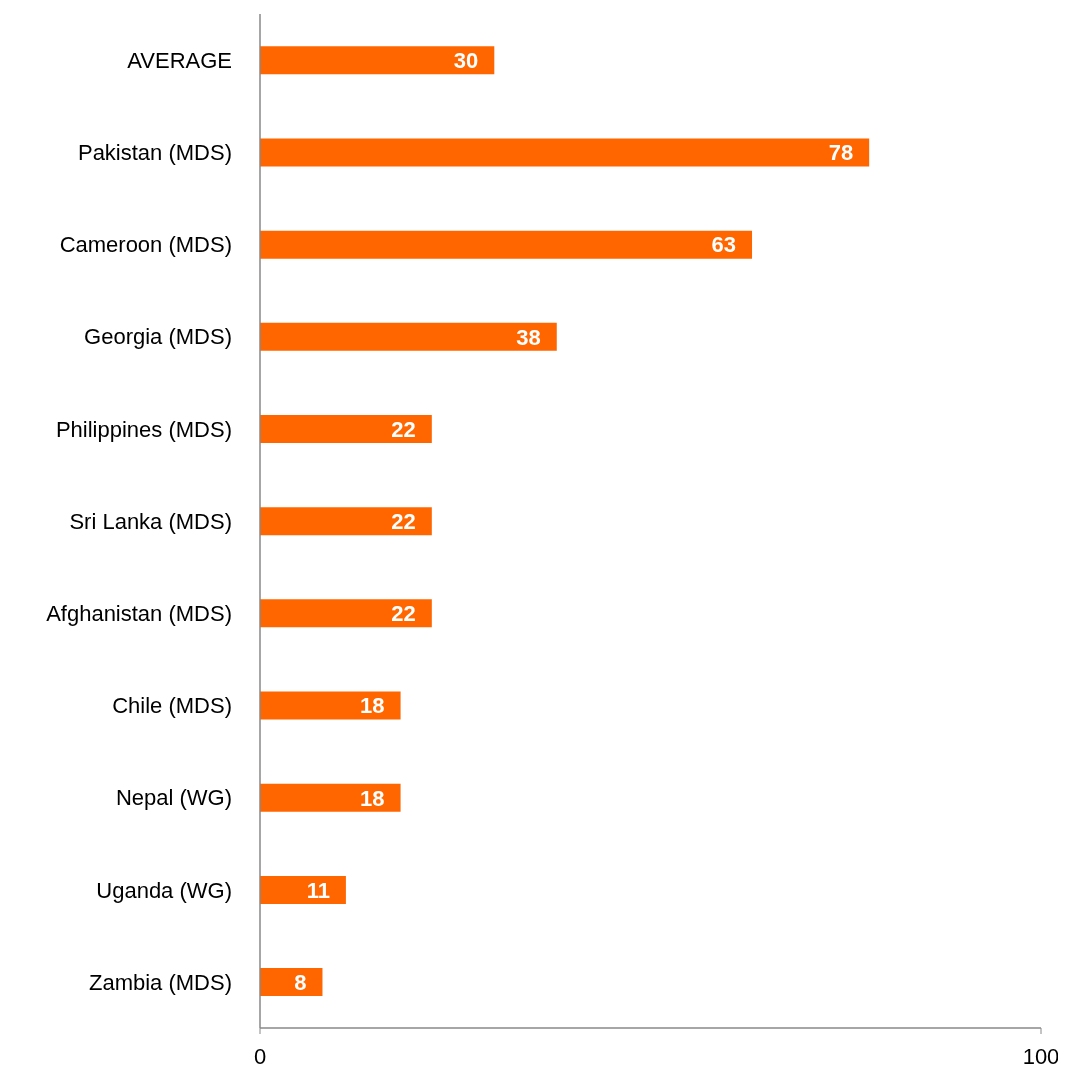 This screenshot has width=1065, height=1078. What do you see at coordinates (179, 60) in the screenshot?
I see `y-tick-label: AVERAGE` at bounding box center [179, 60].